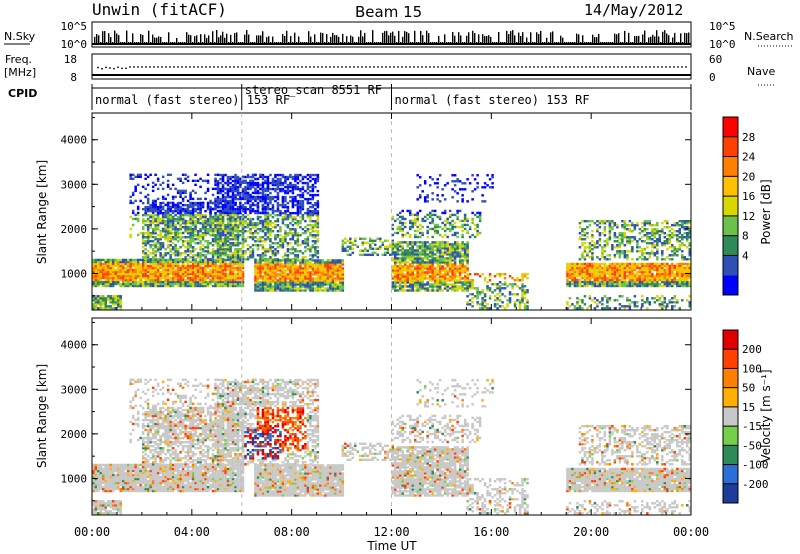 The width and height of the screenshot is (800, 554). I want to click on freq-tick-bottom: 8, so click(73, 77).